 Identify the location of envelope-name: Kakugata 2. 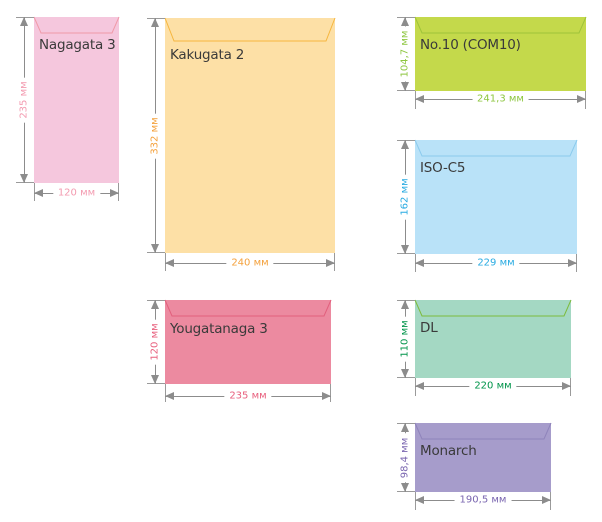
(207, 55).